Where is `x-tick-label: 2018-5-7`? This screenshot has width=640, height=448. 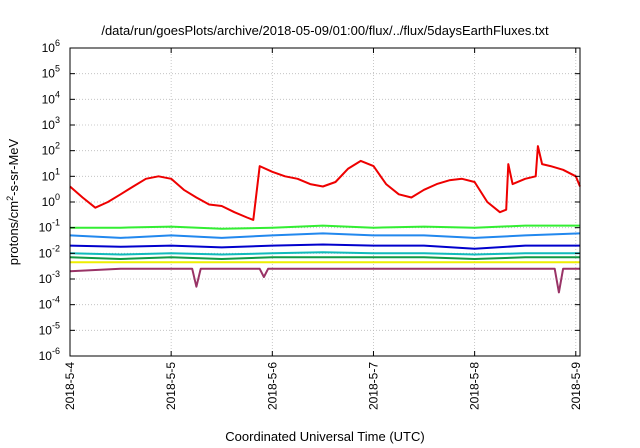
x-tick-label: 2018-5-7 is located at coordinates (373, 386).